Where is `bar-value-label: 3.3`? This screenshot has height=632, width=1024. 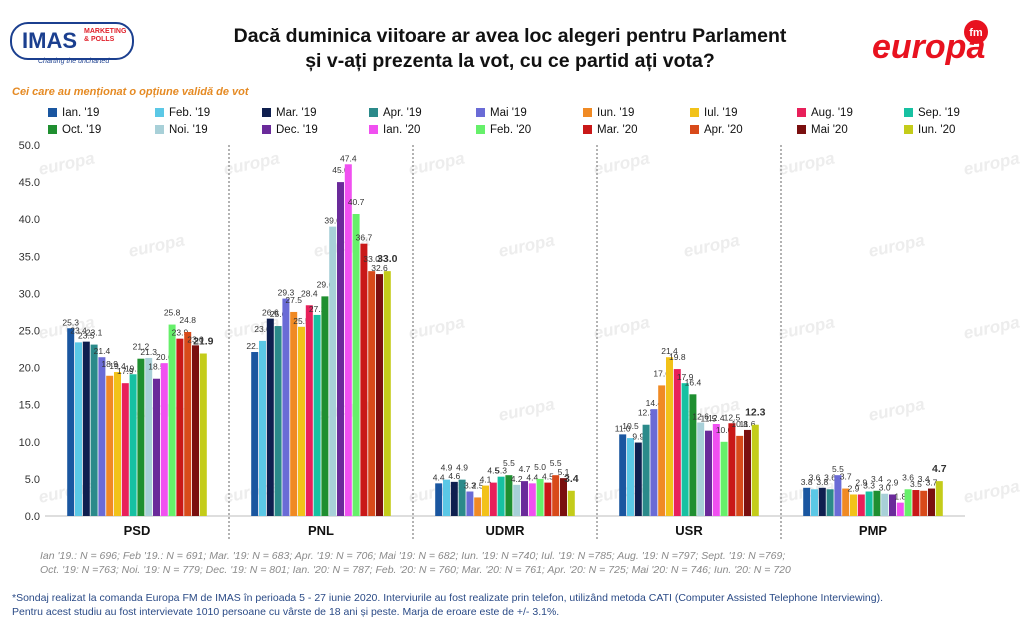 bar-value-label: 3.3 is located at coordinates (470, 486).